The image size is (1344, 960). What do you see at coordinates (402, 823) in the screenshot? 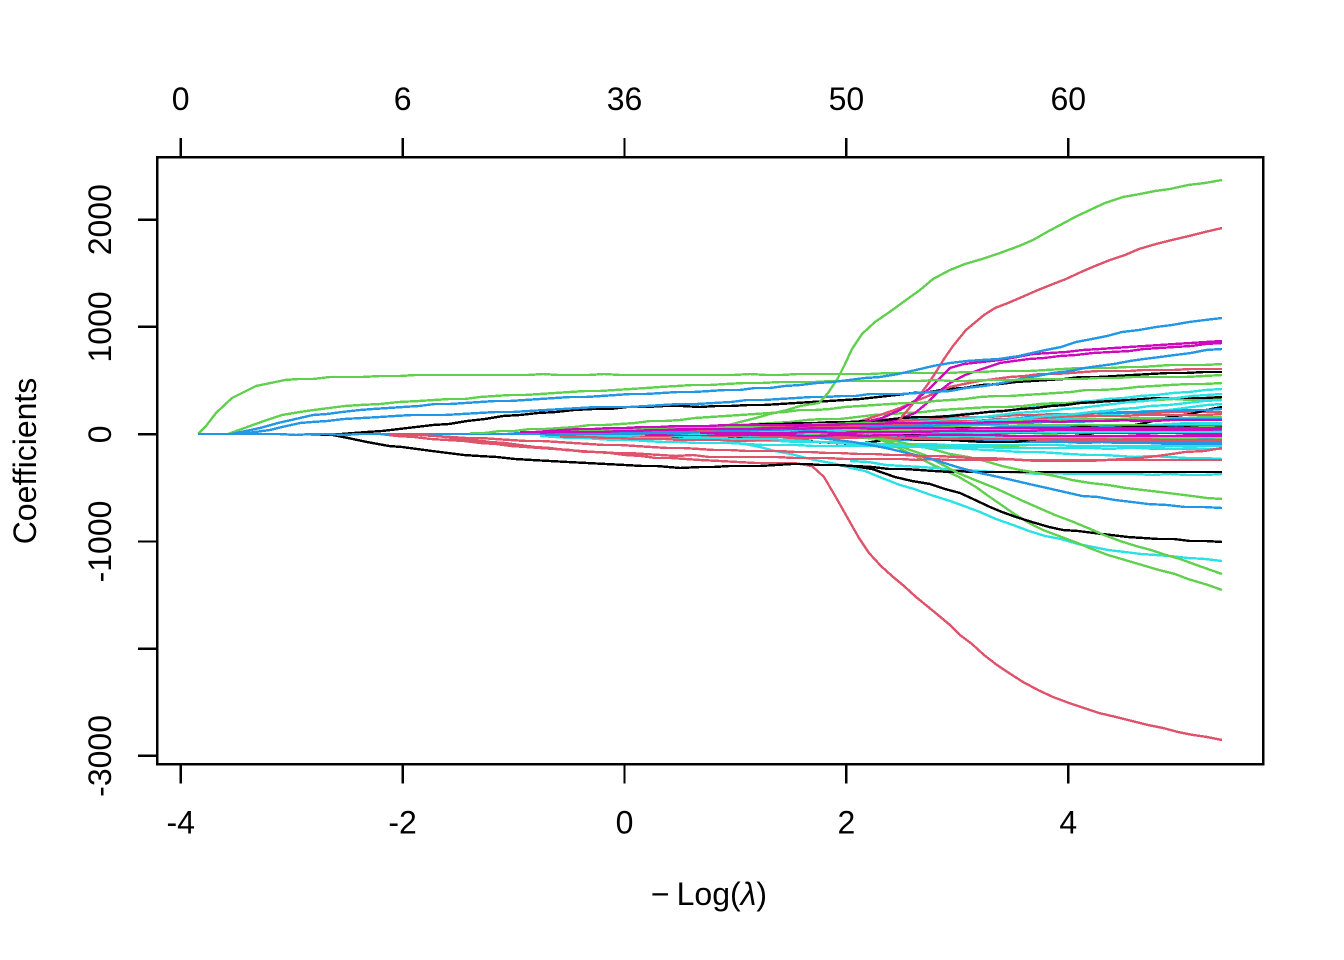
I see `svg-text: -2` at bounding box center [402, 823].